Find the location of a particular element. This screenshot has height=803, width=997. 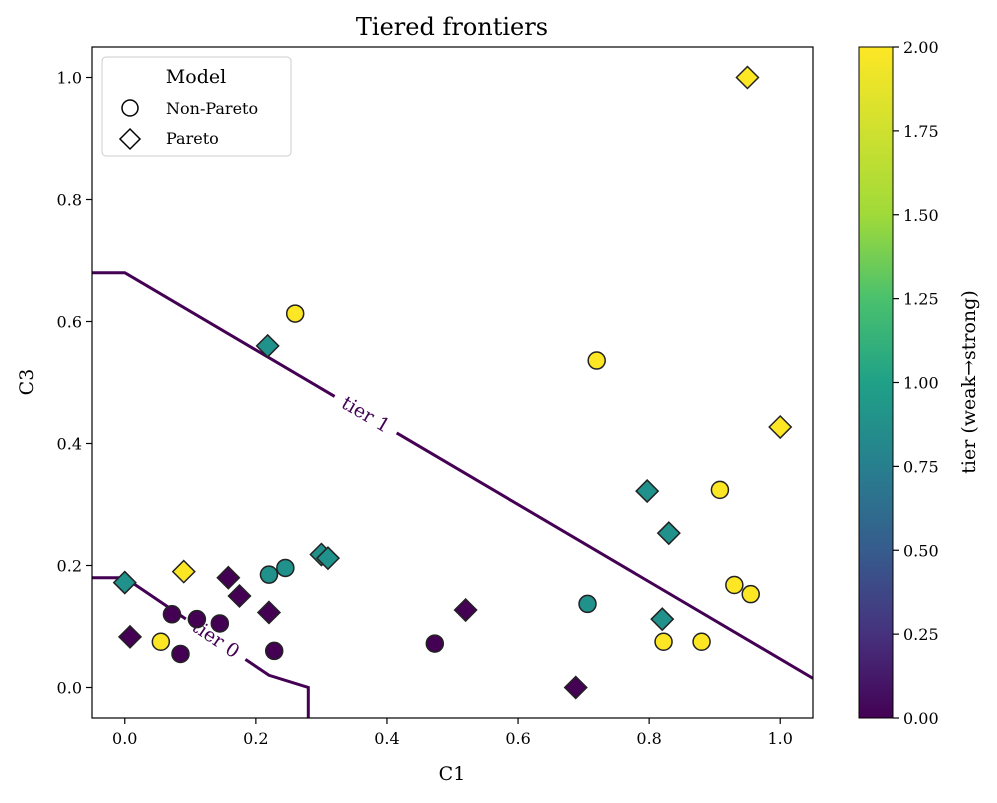

legend-diamond-icon is located at coordinates (130, 139).